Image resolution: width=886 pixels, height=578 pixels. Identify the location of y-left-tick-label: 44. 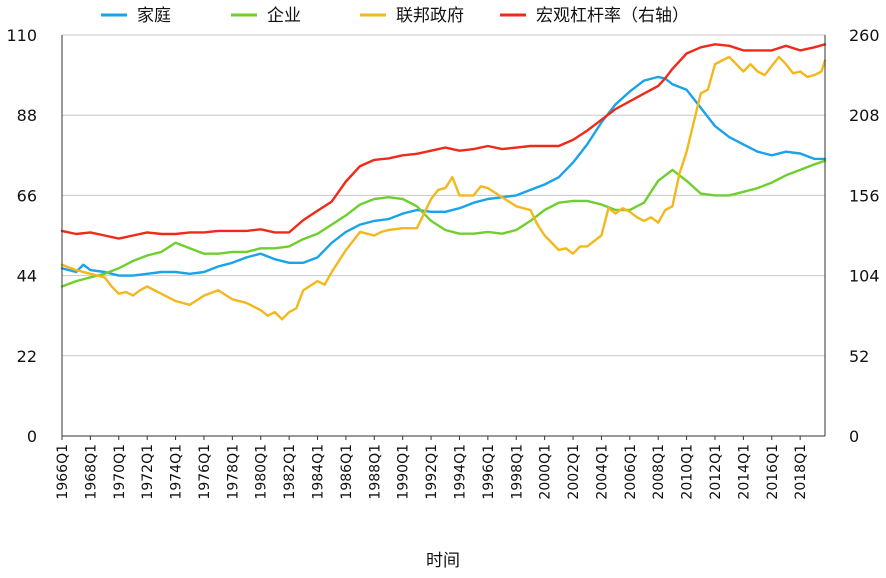
(27, 276).